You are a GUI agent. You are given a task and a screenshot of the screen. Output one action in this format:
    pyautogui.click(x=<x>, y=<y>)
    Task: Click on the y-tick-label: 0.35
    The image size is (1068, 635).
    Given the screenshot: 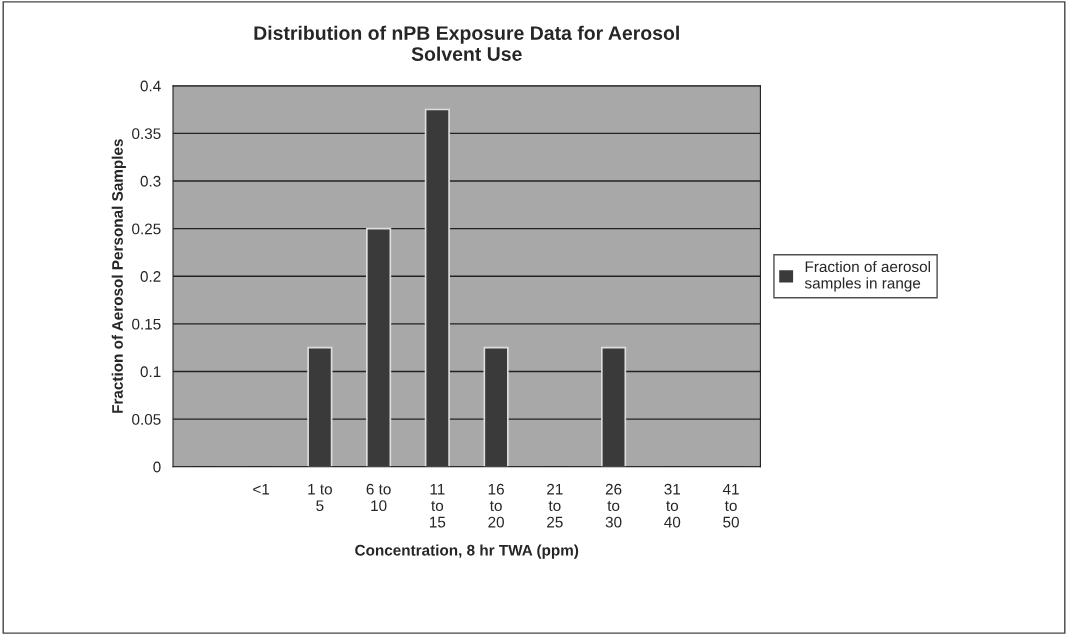 What is the action you would take?
    pyautogui.click(x=146, y=134)
    